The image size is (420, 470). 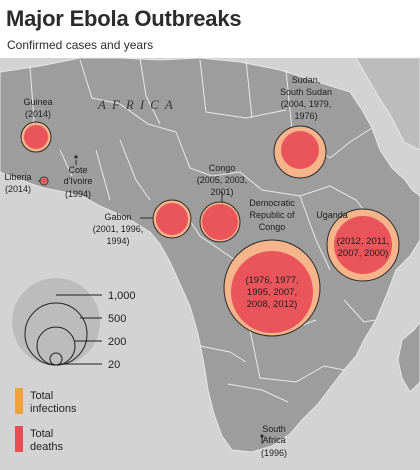 I want to click on drc-deaths-circle, so click(x=272, y=292).